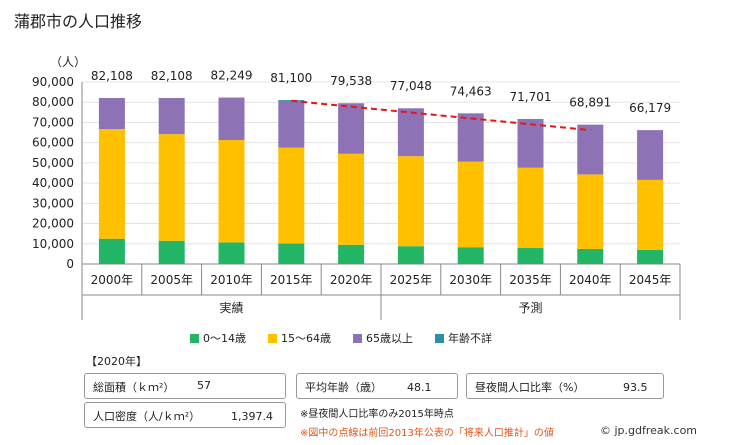 This screenshot has width=730, height=445. I want to click on y-tick-label: 0, so click(70, 264).